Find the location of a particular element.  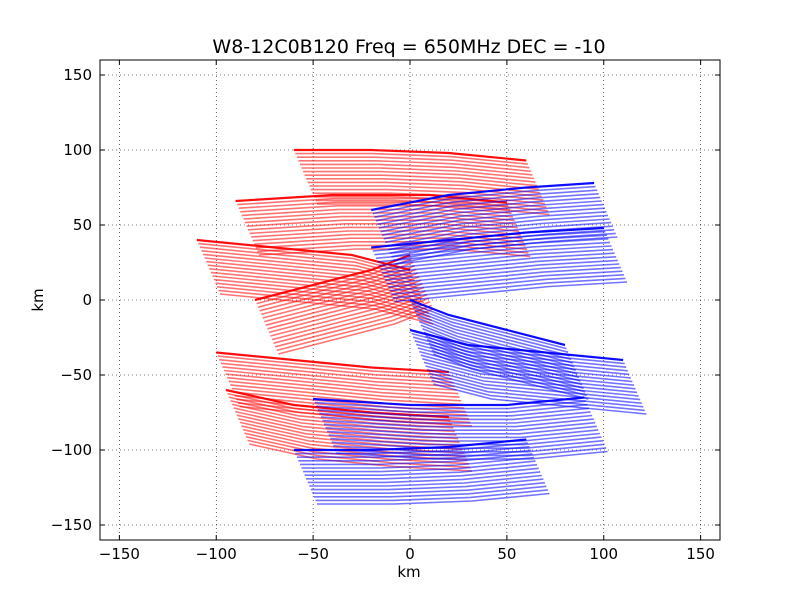

x-tick-label: 0 is located at coordinates (410, 554).